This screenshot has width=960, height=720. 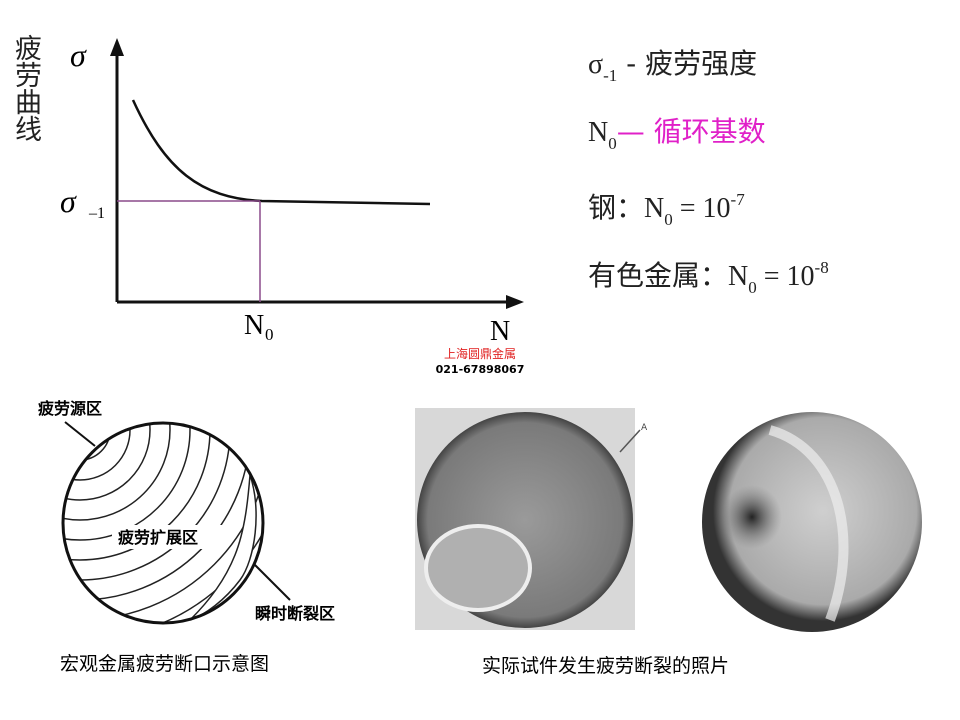 I want to click on source-zone-label: 疲劳源区, so click(x=70, y=408).